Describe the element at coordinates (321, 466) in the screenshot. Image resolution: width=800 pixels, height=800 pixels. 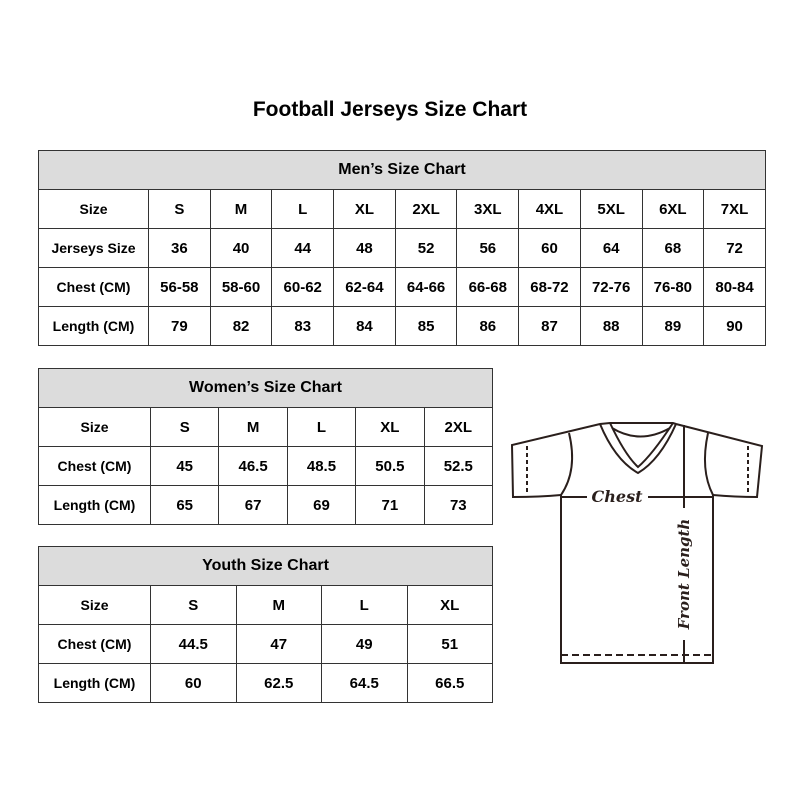
I see `table-cell: 48.5` at that location.